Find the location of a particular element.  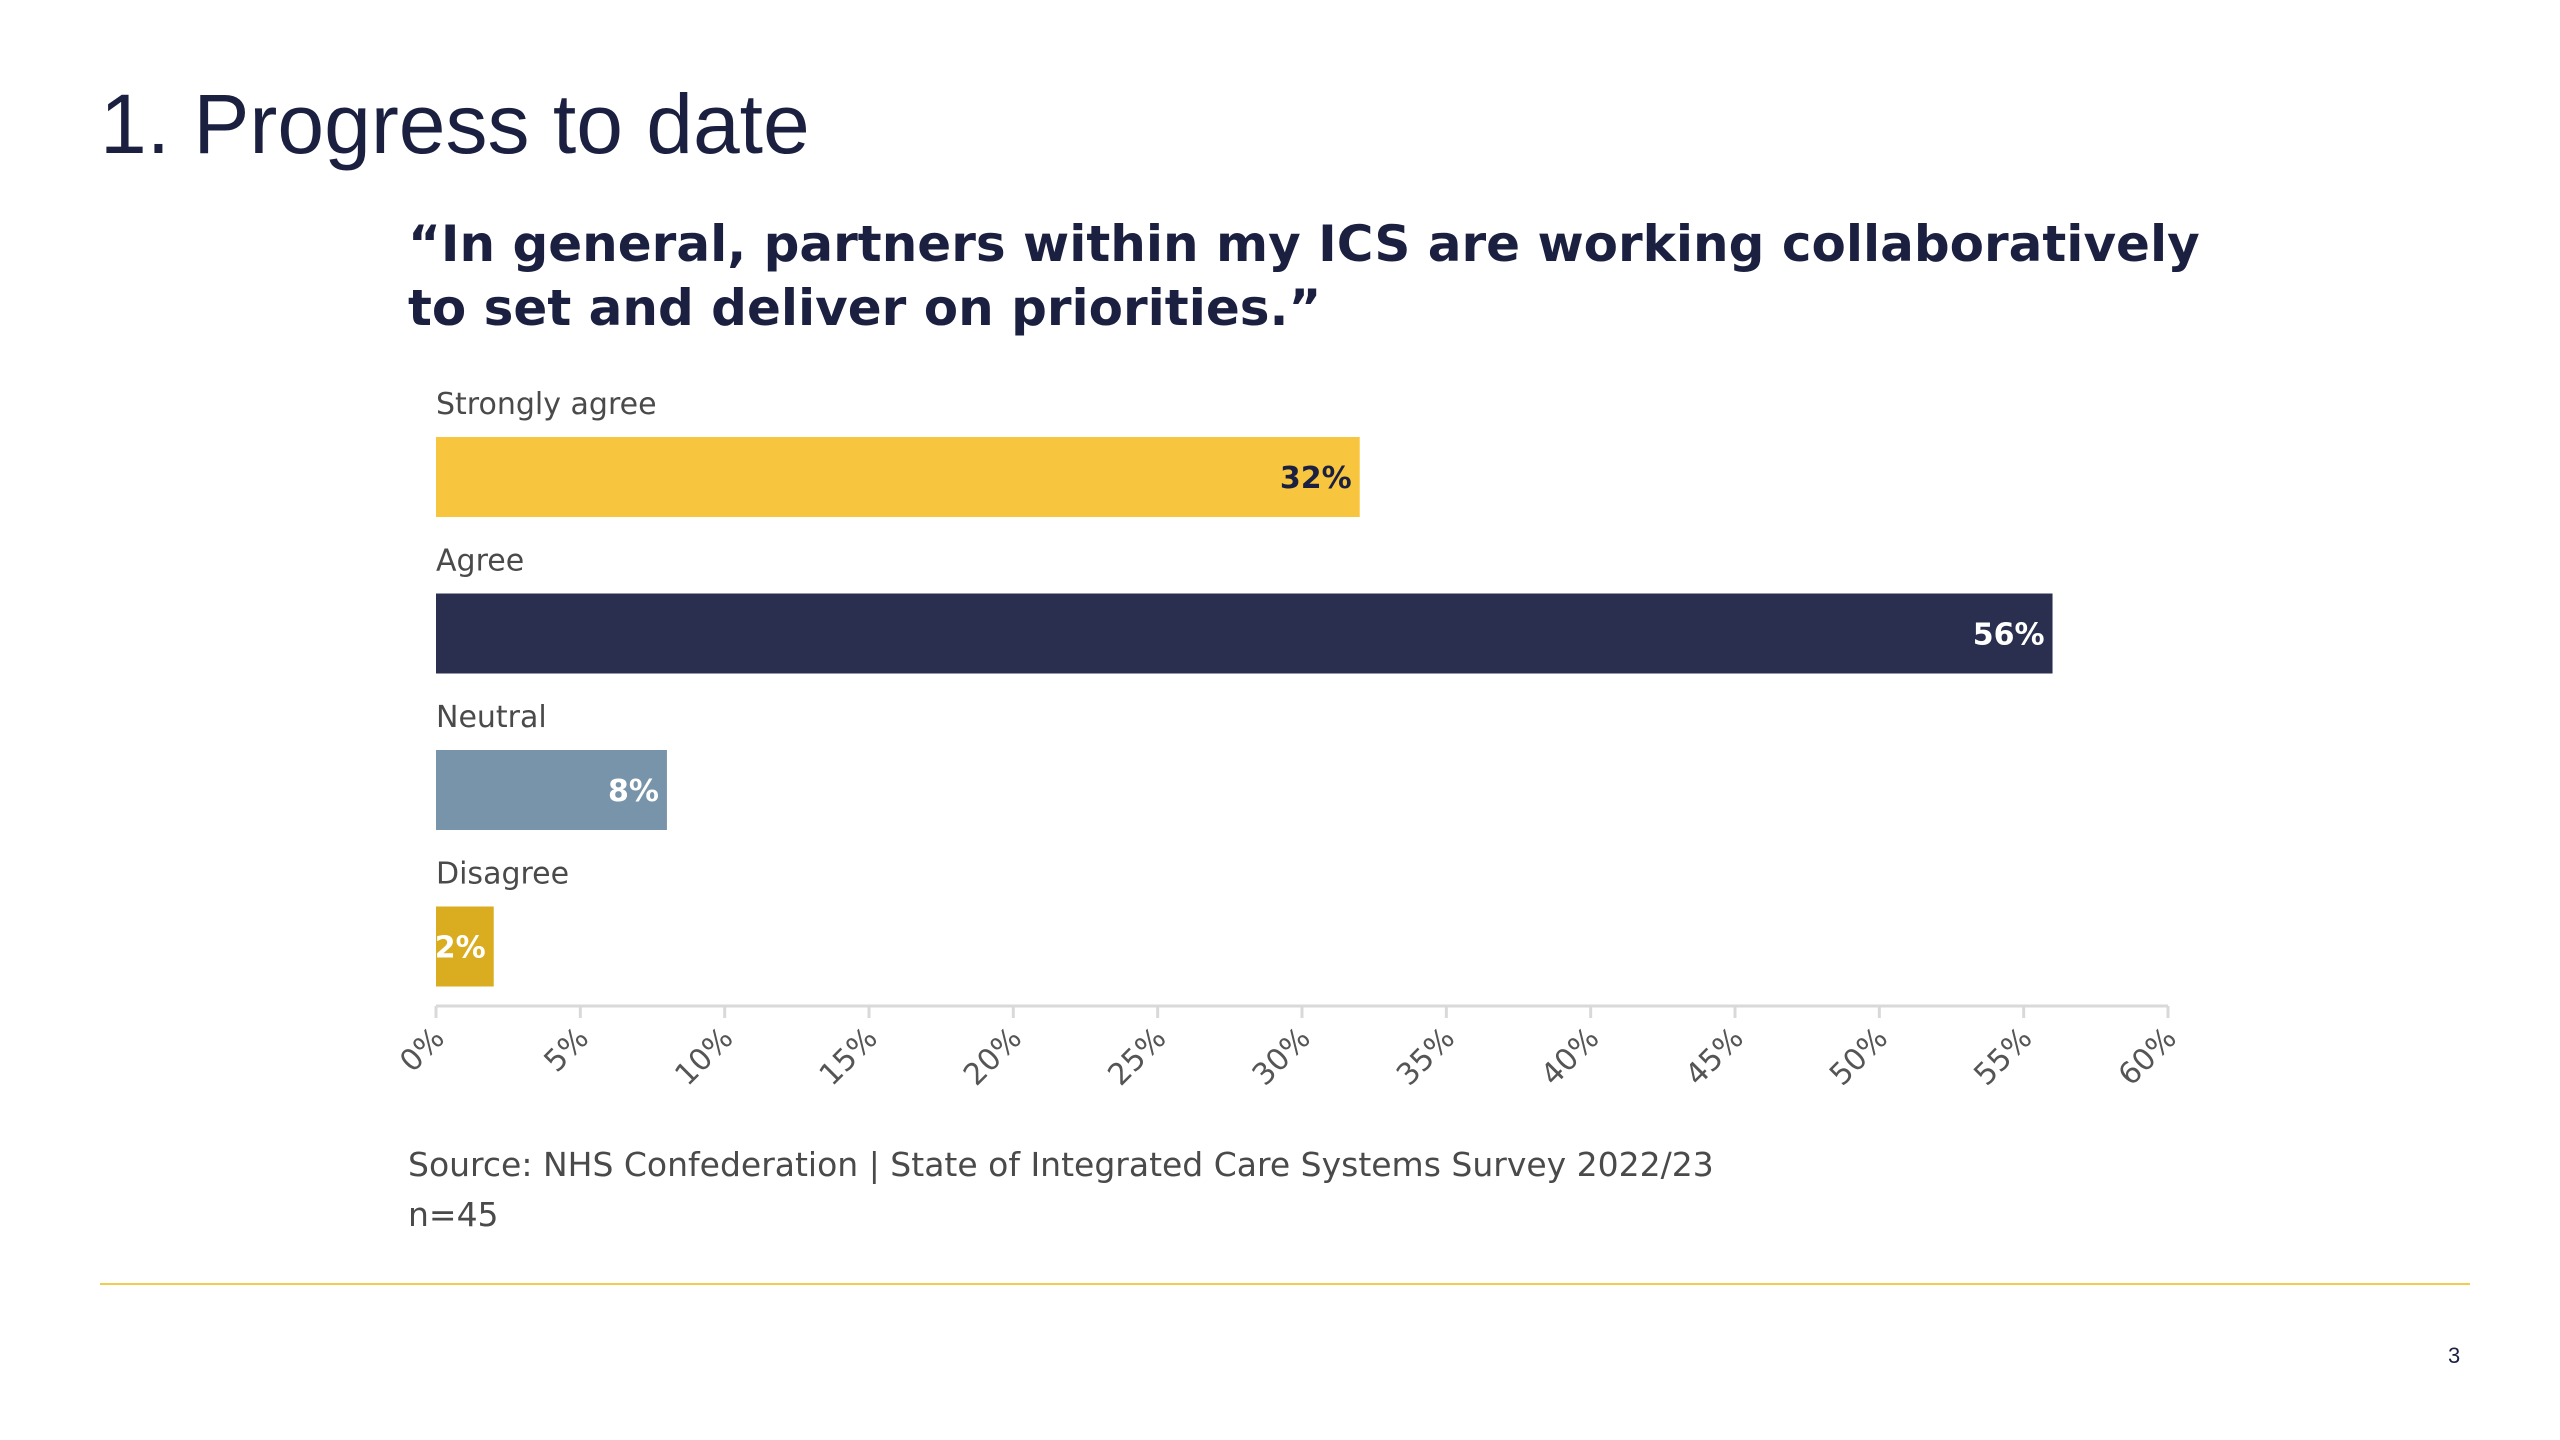

category-label: Agree is located at coordinates (480, 561).